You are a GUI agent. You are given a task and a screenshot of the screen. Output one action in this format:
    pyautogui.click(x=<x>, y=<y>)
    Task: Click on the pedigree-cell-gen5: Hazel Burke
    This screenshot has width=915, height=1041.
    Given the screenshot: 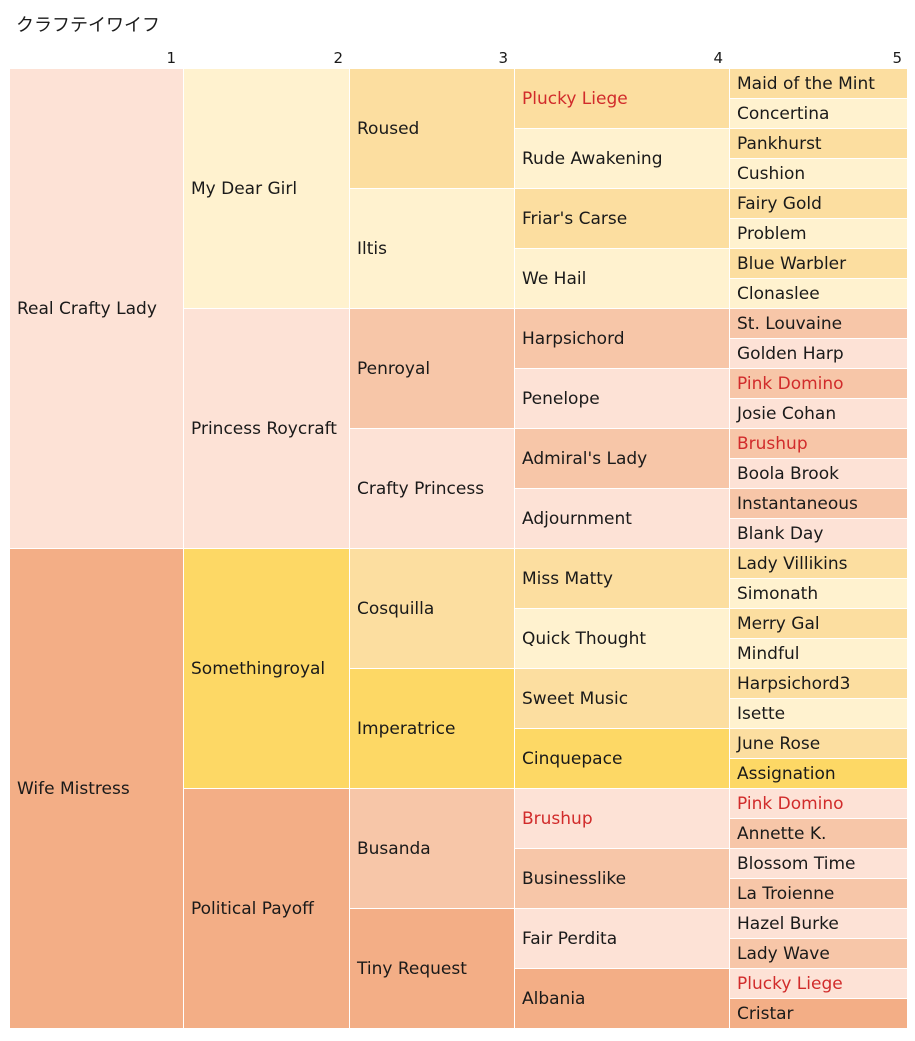 What is the action you would take?
    pyautogui.click(x=818, y=923)
    